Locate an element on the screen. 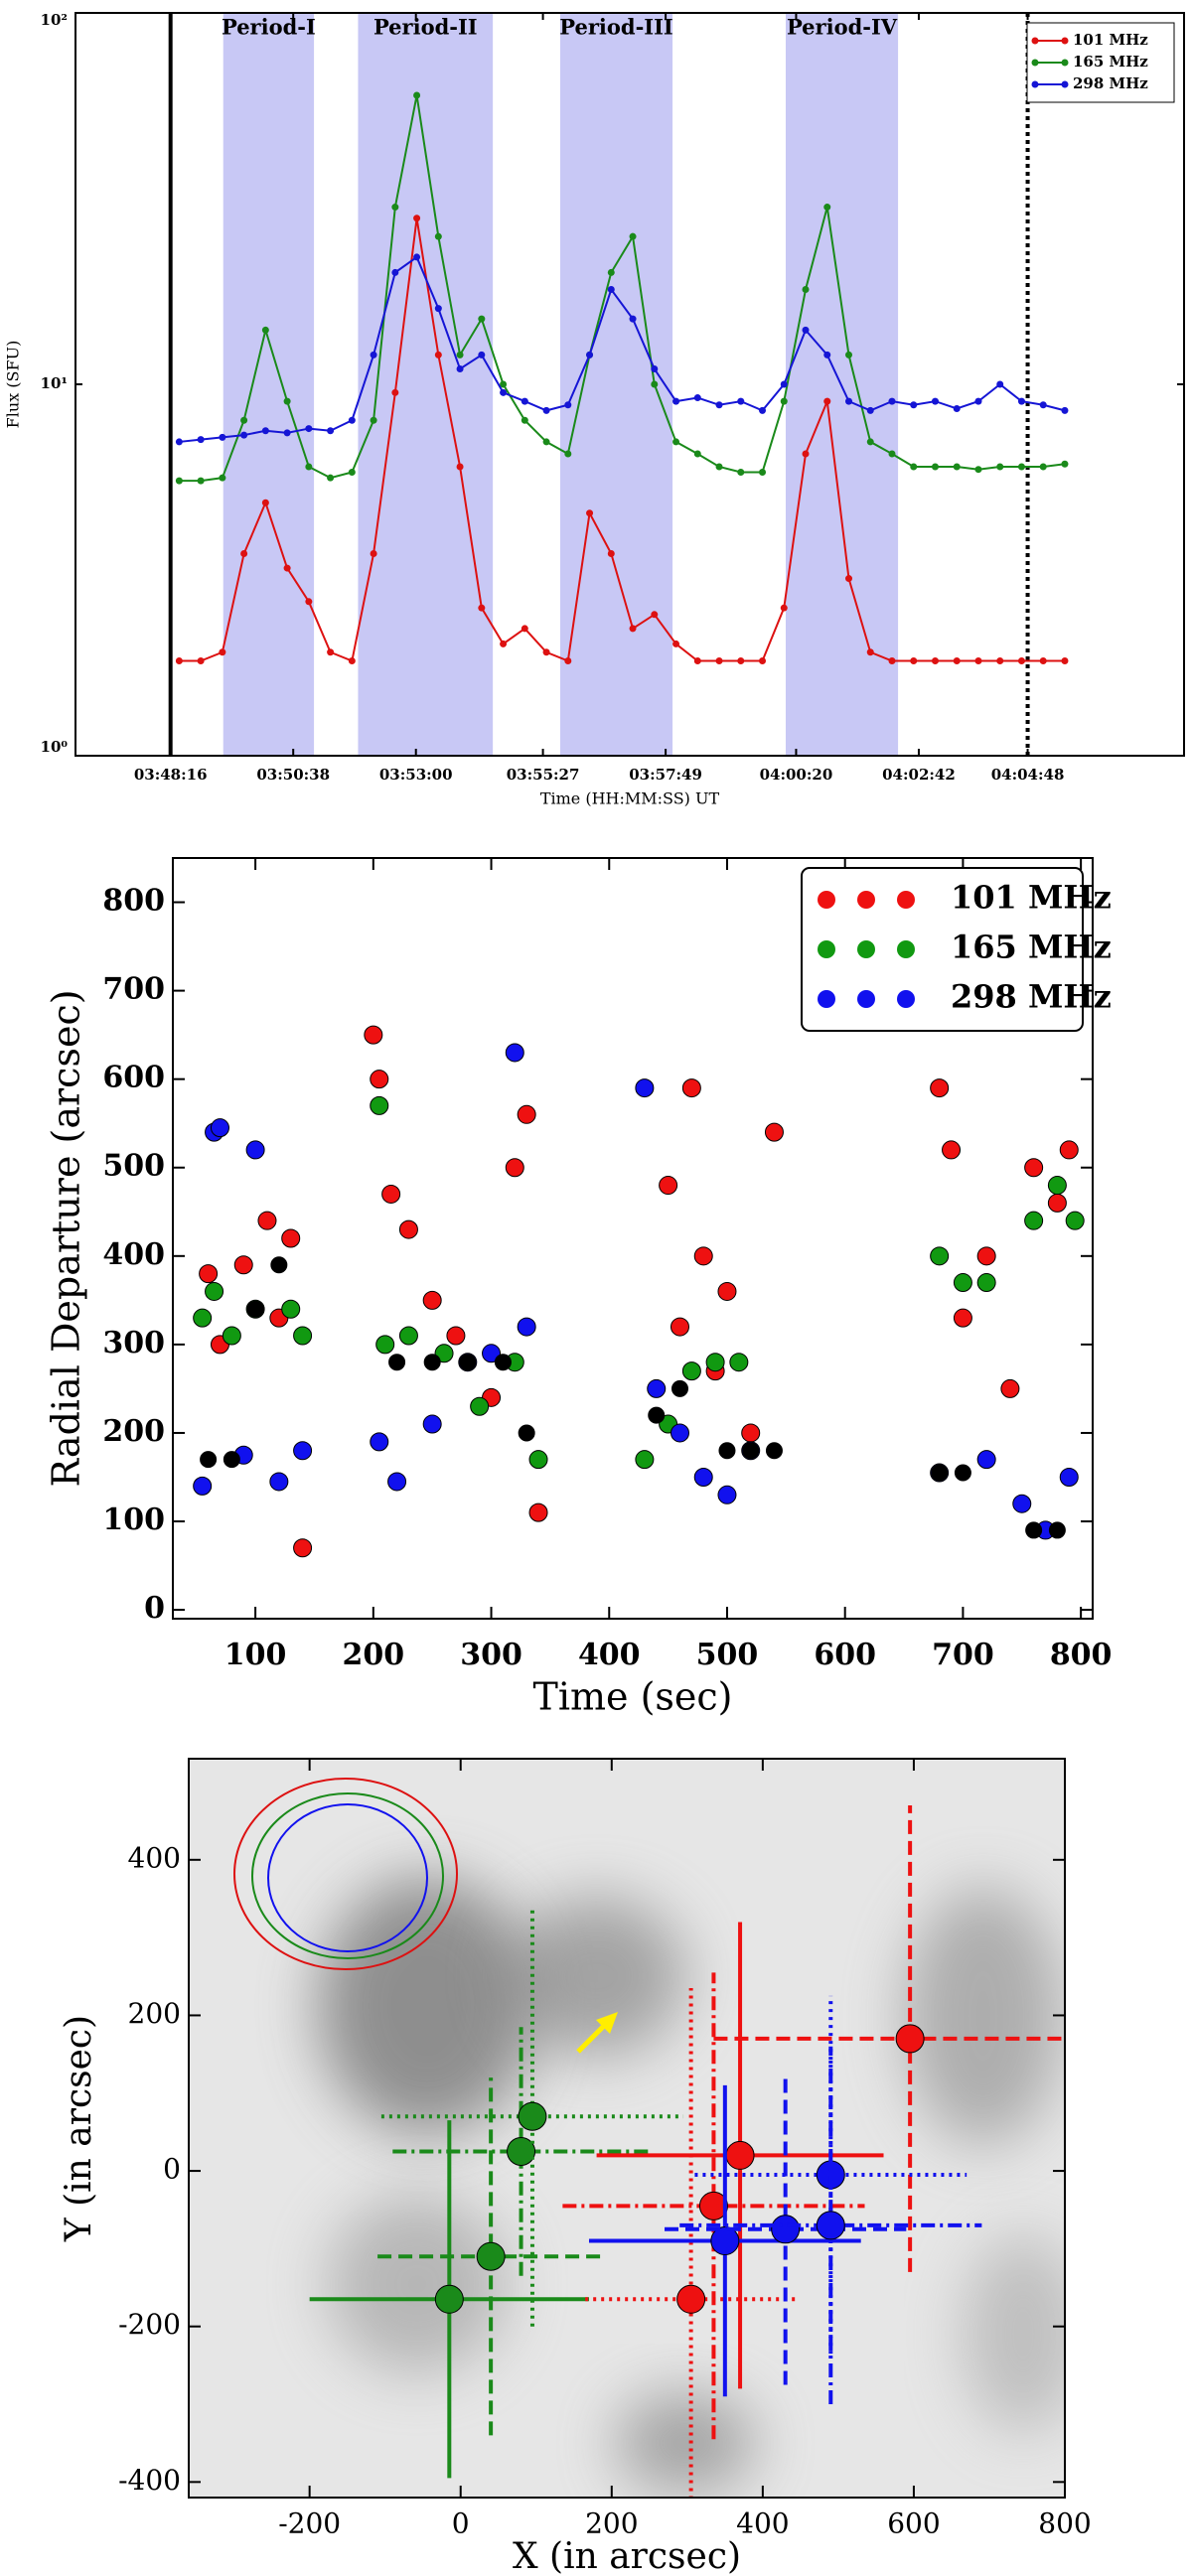 This screenshot has width=1192, height=2576. x-tick-label: -200 is located at coordinates (309, 2524).